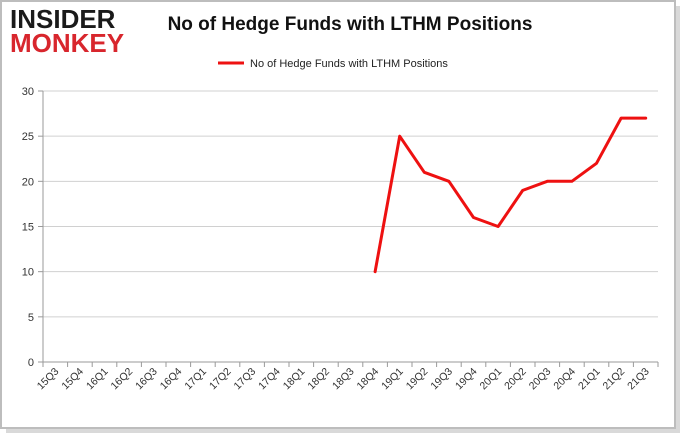 The width and height of the screenshot is (680, 433). What do you see at coordinates (399, 136) in the screenshot?
I see `data-point-19Q1` at bounding box center [399, 136].